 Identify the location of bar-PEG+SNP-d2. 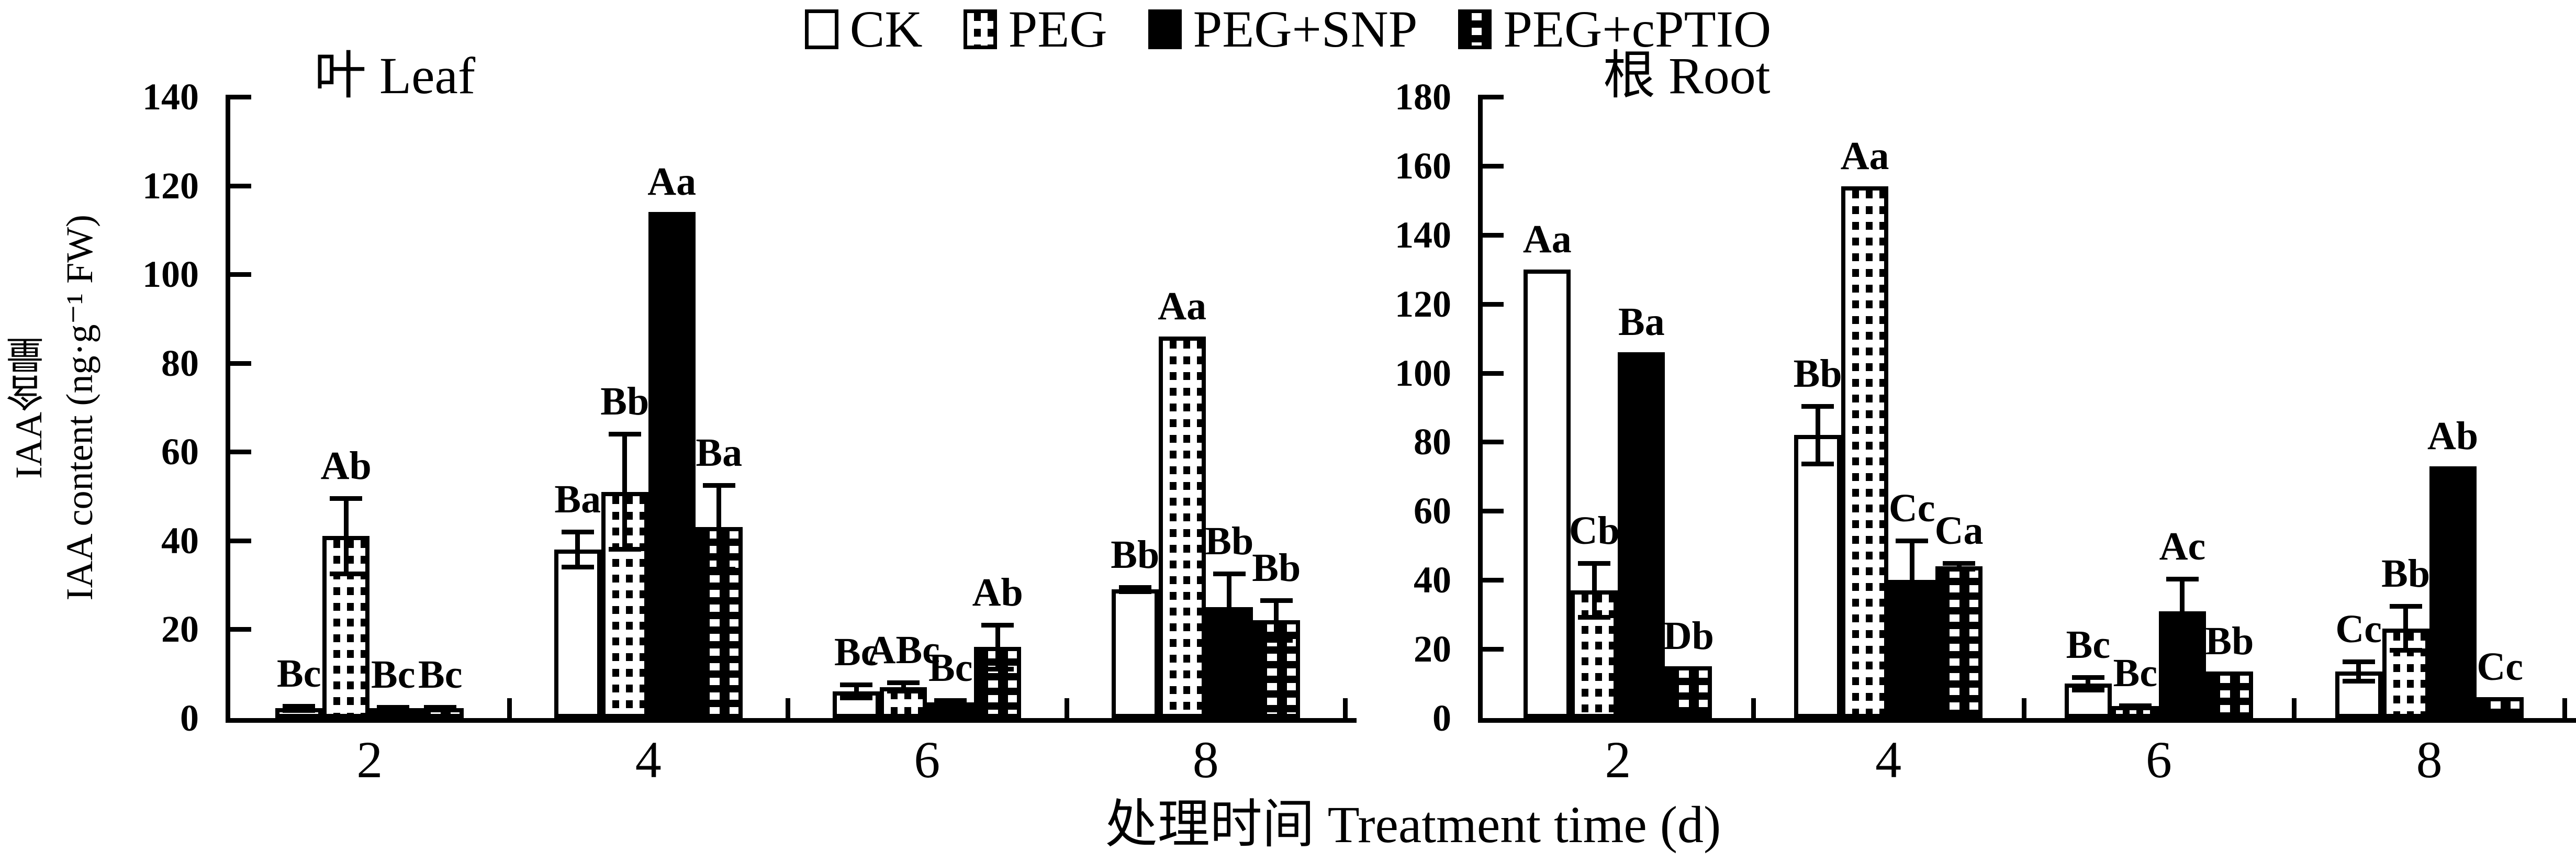
(1641, 535).